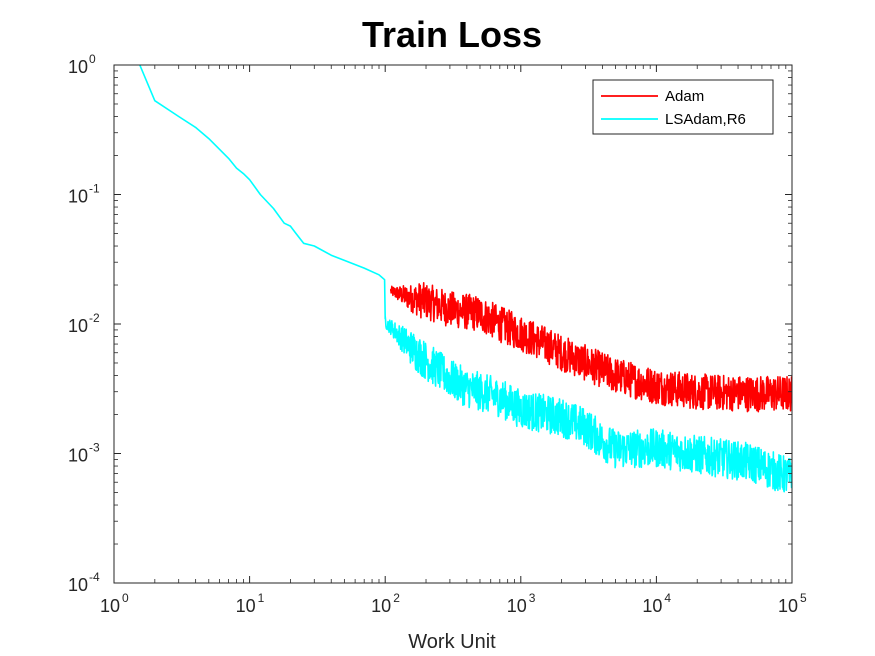 This screenshot has width=875, height=656. I want to click on x-axis-label: Work Unit, so click(452, 642).